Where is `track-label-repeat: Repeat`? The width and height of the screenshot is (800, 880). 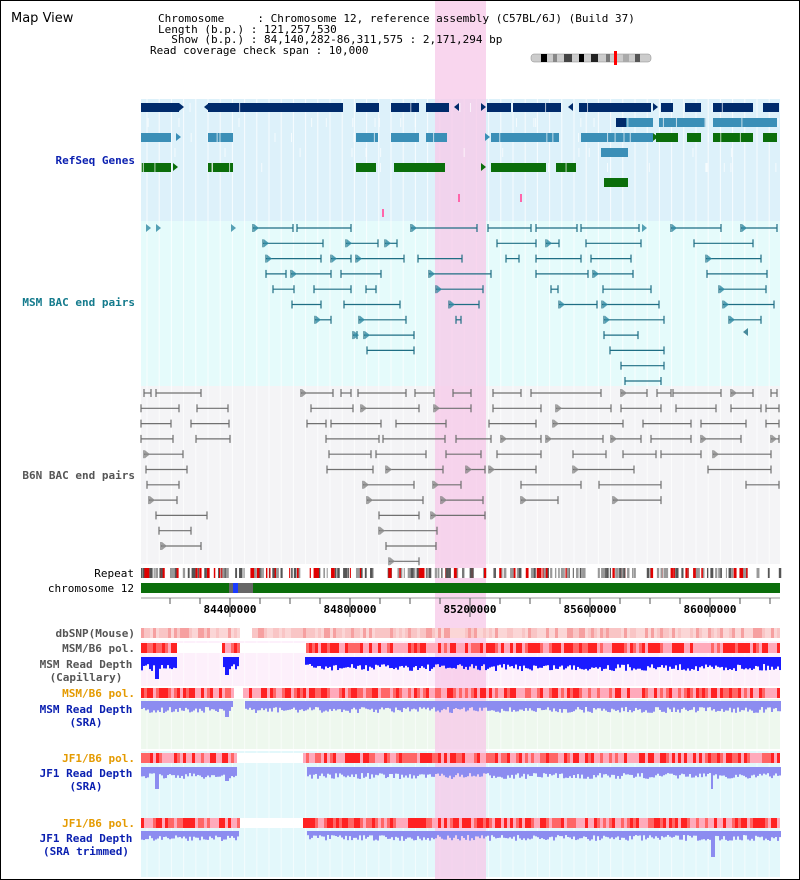 track-label-repeat: Repeat is located at coordinates (114, 573).